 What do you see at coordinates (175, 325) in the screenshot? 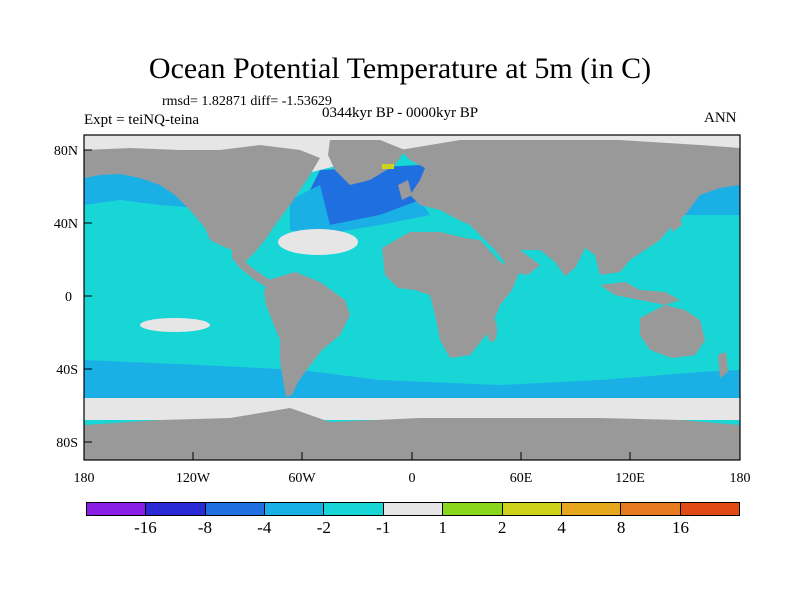
I see `south-pacific-patch` at bounding box center [175, 325].